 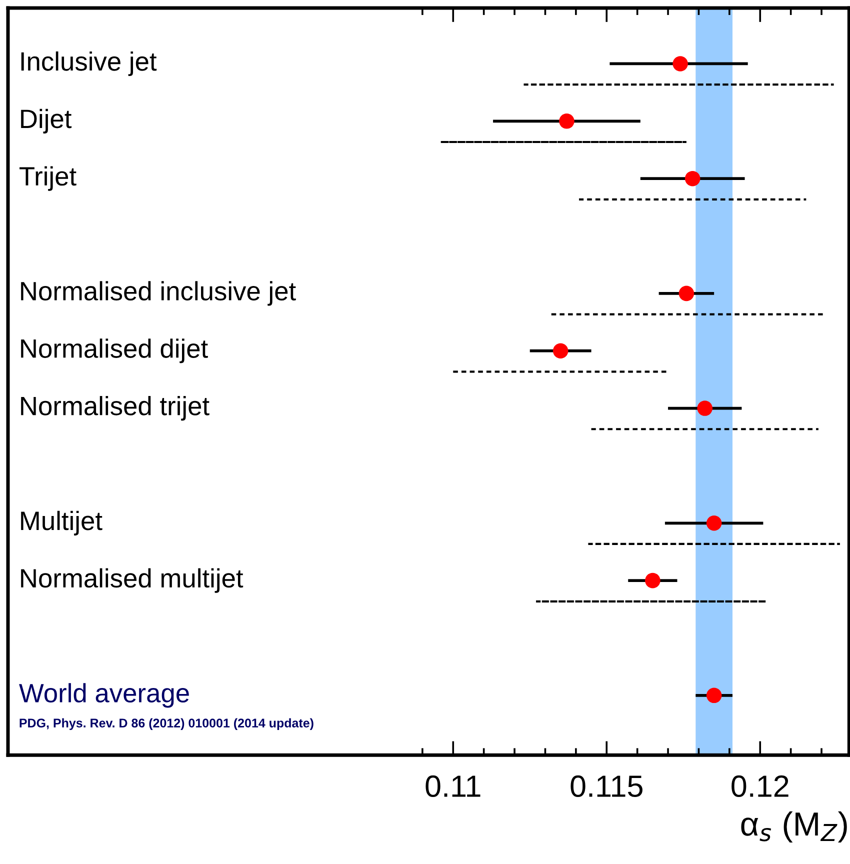 What do you see at coordinates (104, 695) in the screenshot?
I see `y-tick-label: World average` at bounding box center [104, 695].